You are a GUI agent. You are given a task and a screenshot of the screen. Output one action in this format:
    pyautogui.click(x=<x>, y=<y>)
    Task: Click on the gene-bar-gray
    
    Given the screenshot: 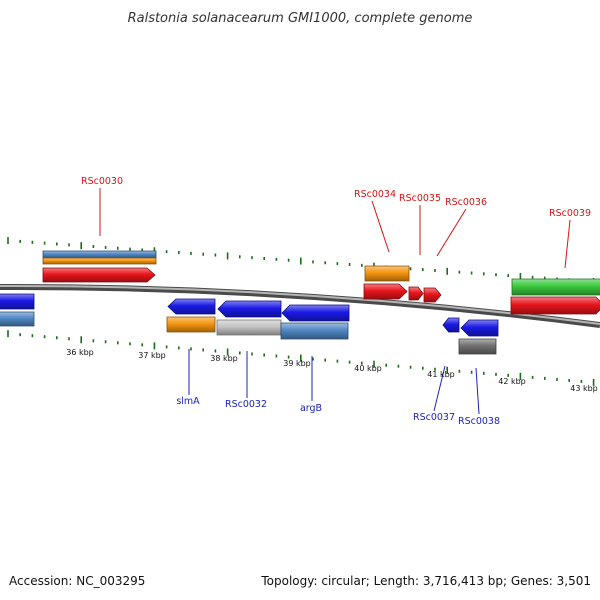 What is the action you would take?
    pyautogui.click(x=477, y=346)
    